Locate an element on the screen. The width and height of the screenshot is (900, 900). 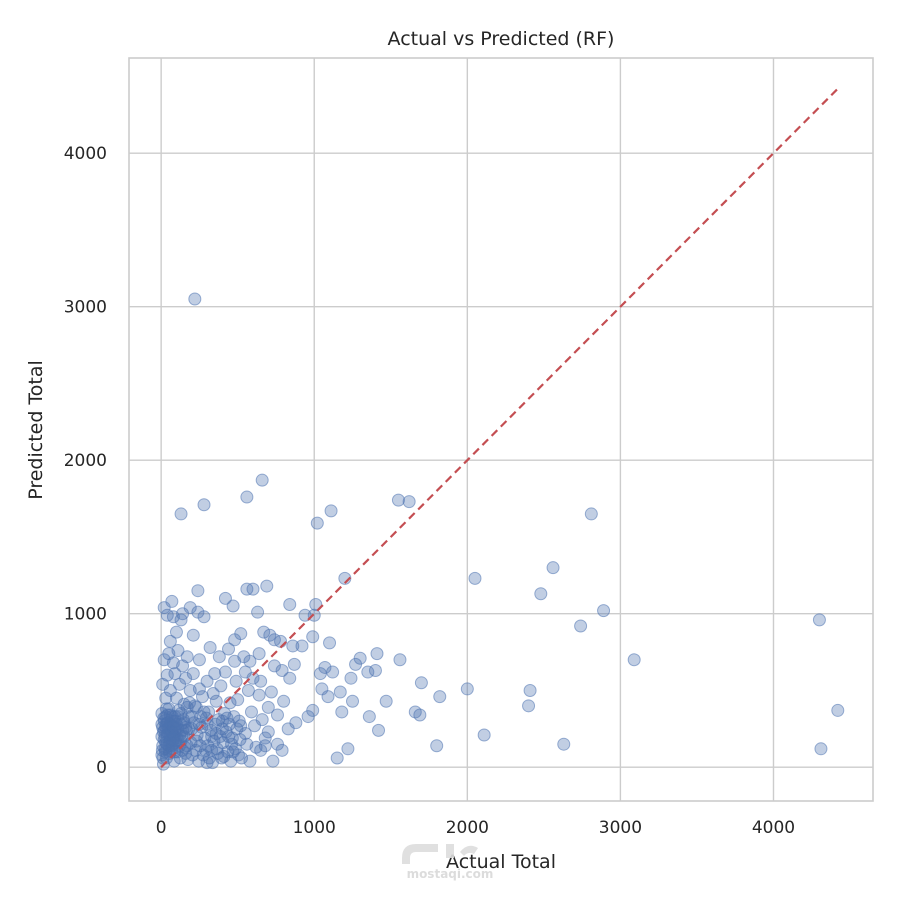
x-tick-label: 2000 is located at coordinates (467, 828).